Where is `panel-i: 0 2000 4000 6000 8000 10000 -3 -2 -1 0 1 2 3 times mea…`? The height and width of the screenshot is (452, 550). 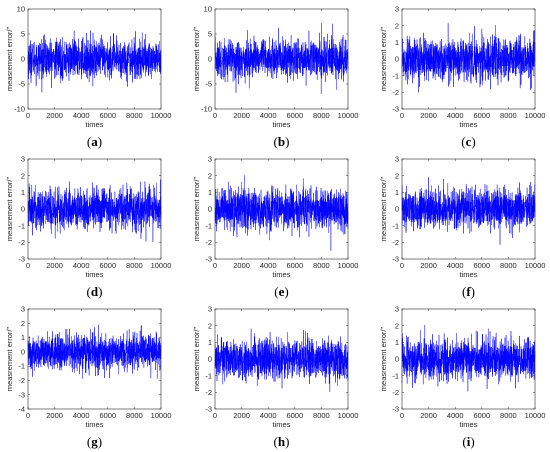
panel-i: 0 2000 4000 6000 8000 10000 -3 -2 -1 0 1 2 3 times mea… is located at coordinates (462, 377).